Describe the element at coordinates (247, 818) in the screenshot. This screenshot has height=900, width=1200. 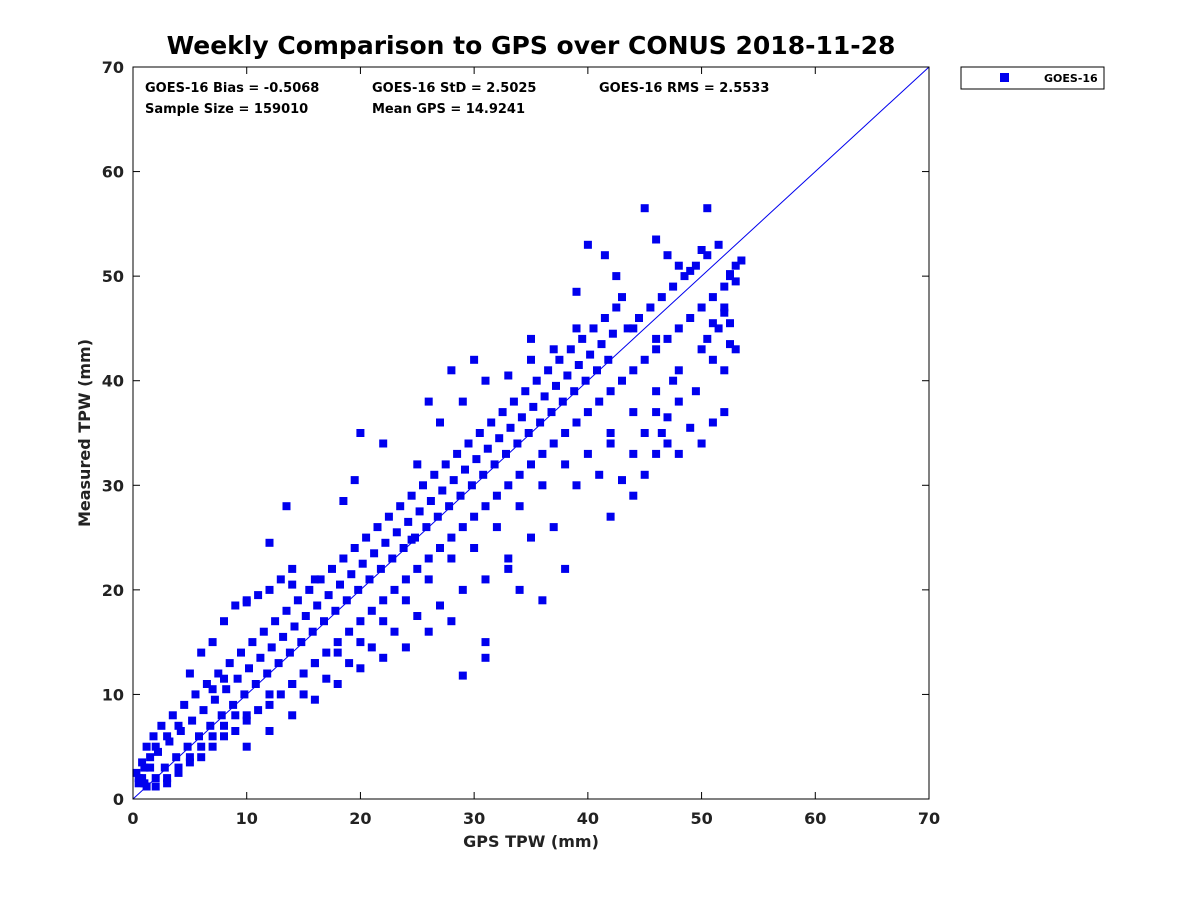
I see `x-tick-label: 10` at that location.